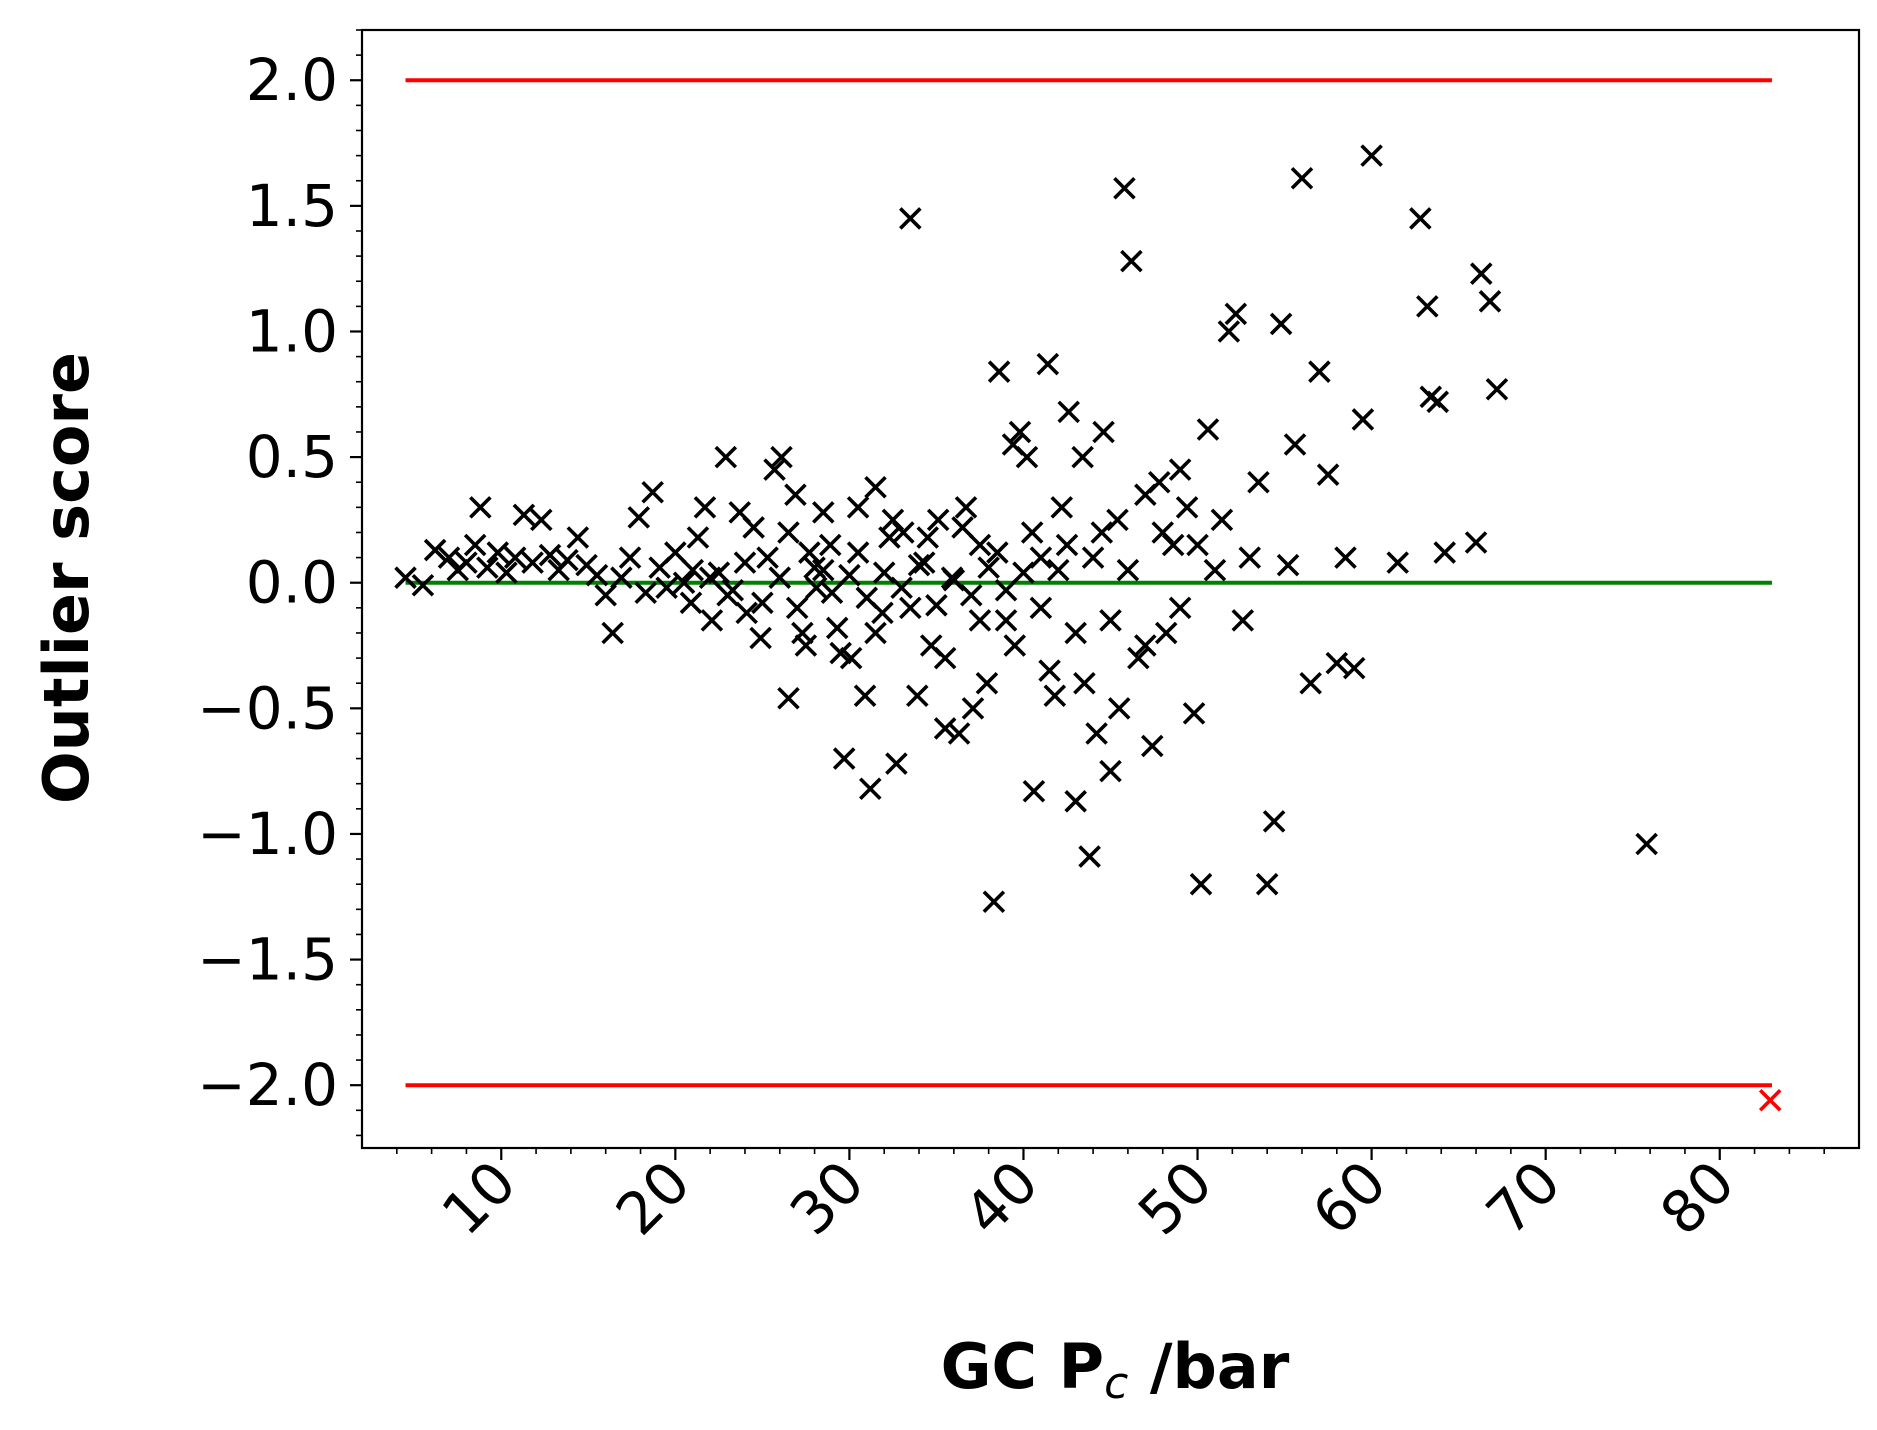 This screenshot has height=1430, width=1877. What do you see at coordinates (279, 583) in the screenshot?
I see `y-axis: 2.0 1.5 1.0 0.5 0.0 −0.5 −1.0 −1.5 −2.0` at bounding box center [279, 583].